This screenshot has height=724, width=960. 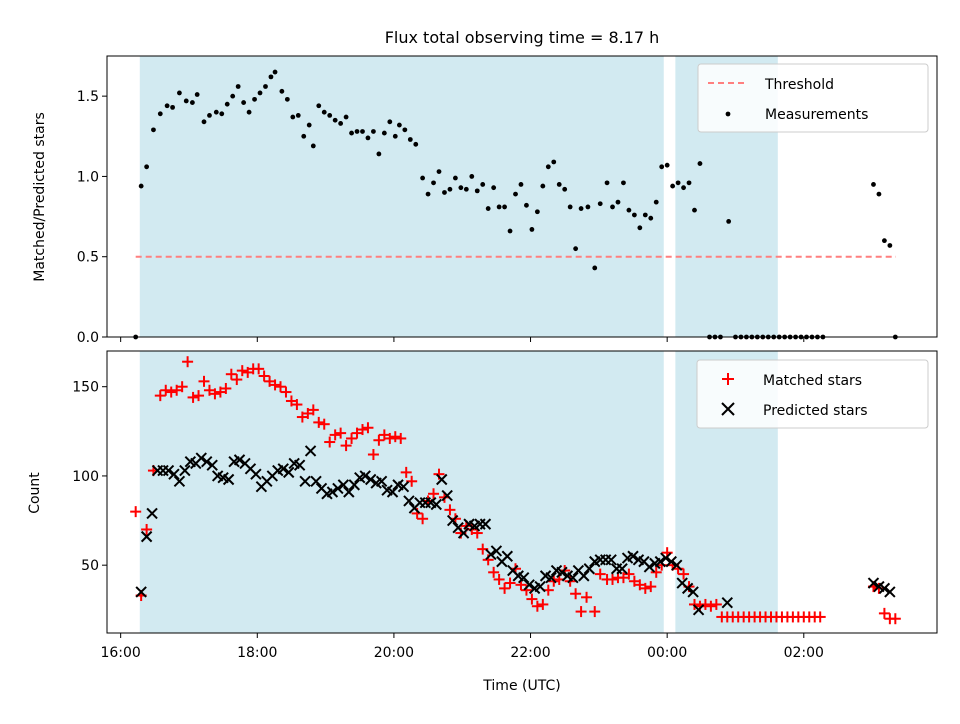 I want to click on legend-measurements-label: Measurements, so click(x=816, y=115).